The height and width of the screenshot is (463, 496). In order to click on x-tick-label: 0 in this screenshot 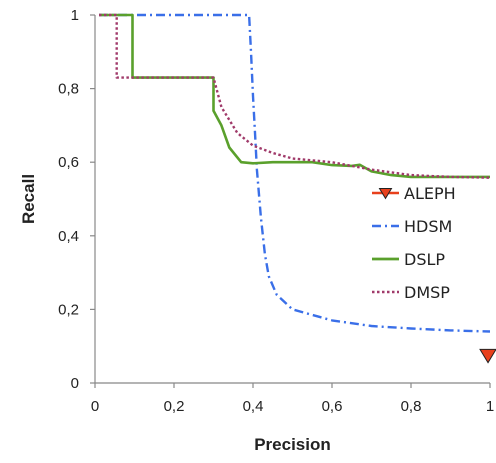, I will do `click(95, 406)`.